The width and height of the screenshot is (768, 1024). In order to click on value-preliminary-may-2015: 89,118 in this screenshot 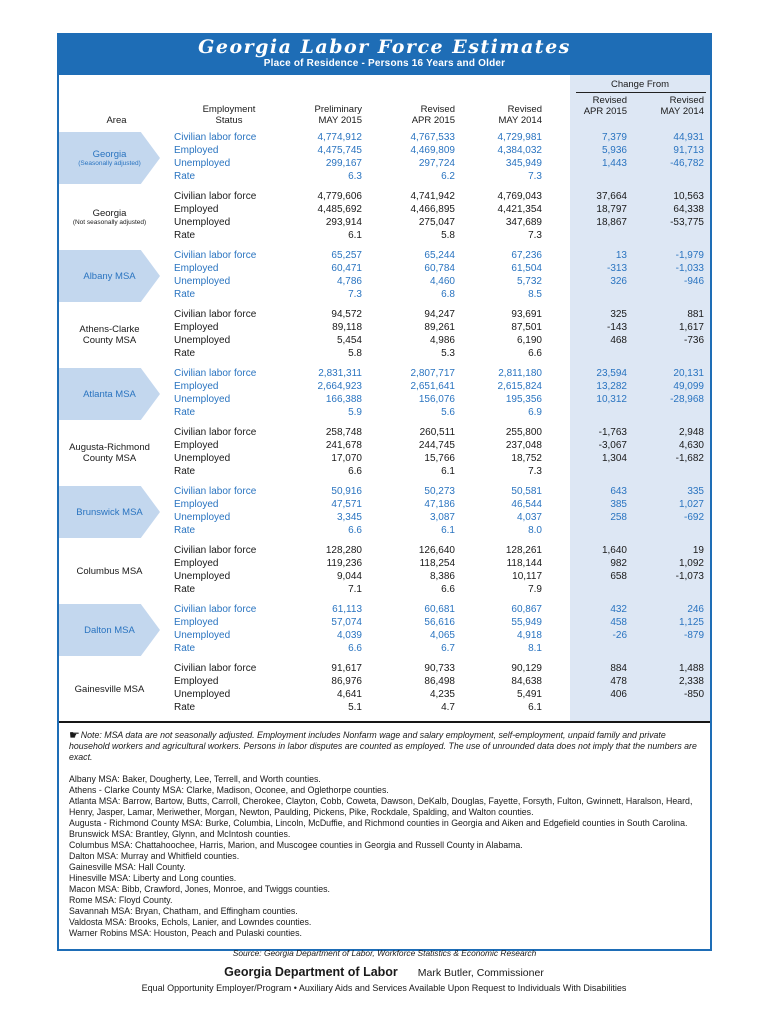, I will do `click(347, 327)`.